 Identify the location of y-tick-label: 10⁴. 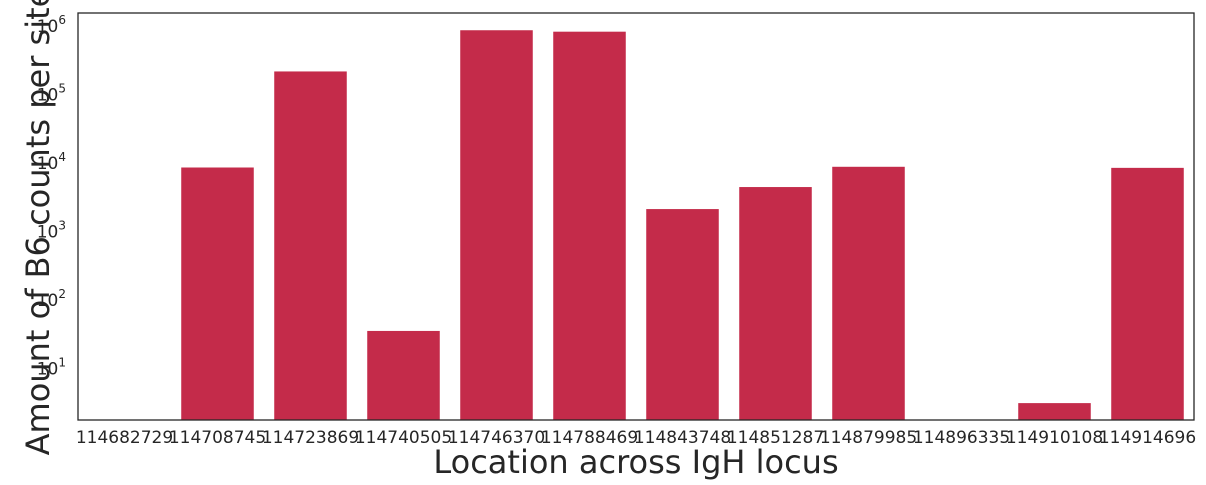
(51, 162).